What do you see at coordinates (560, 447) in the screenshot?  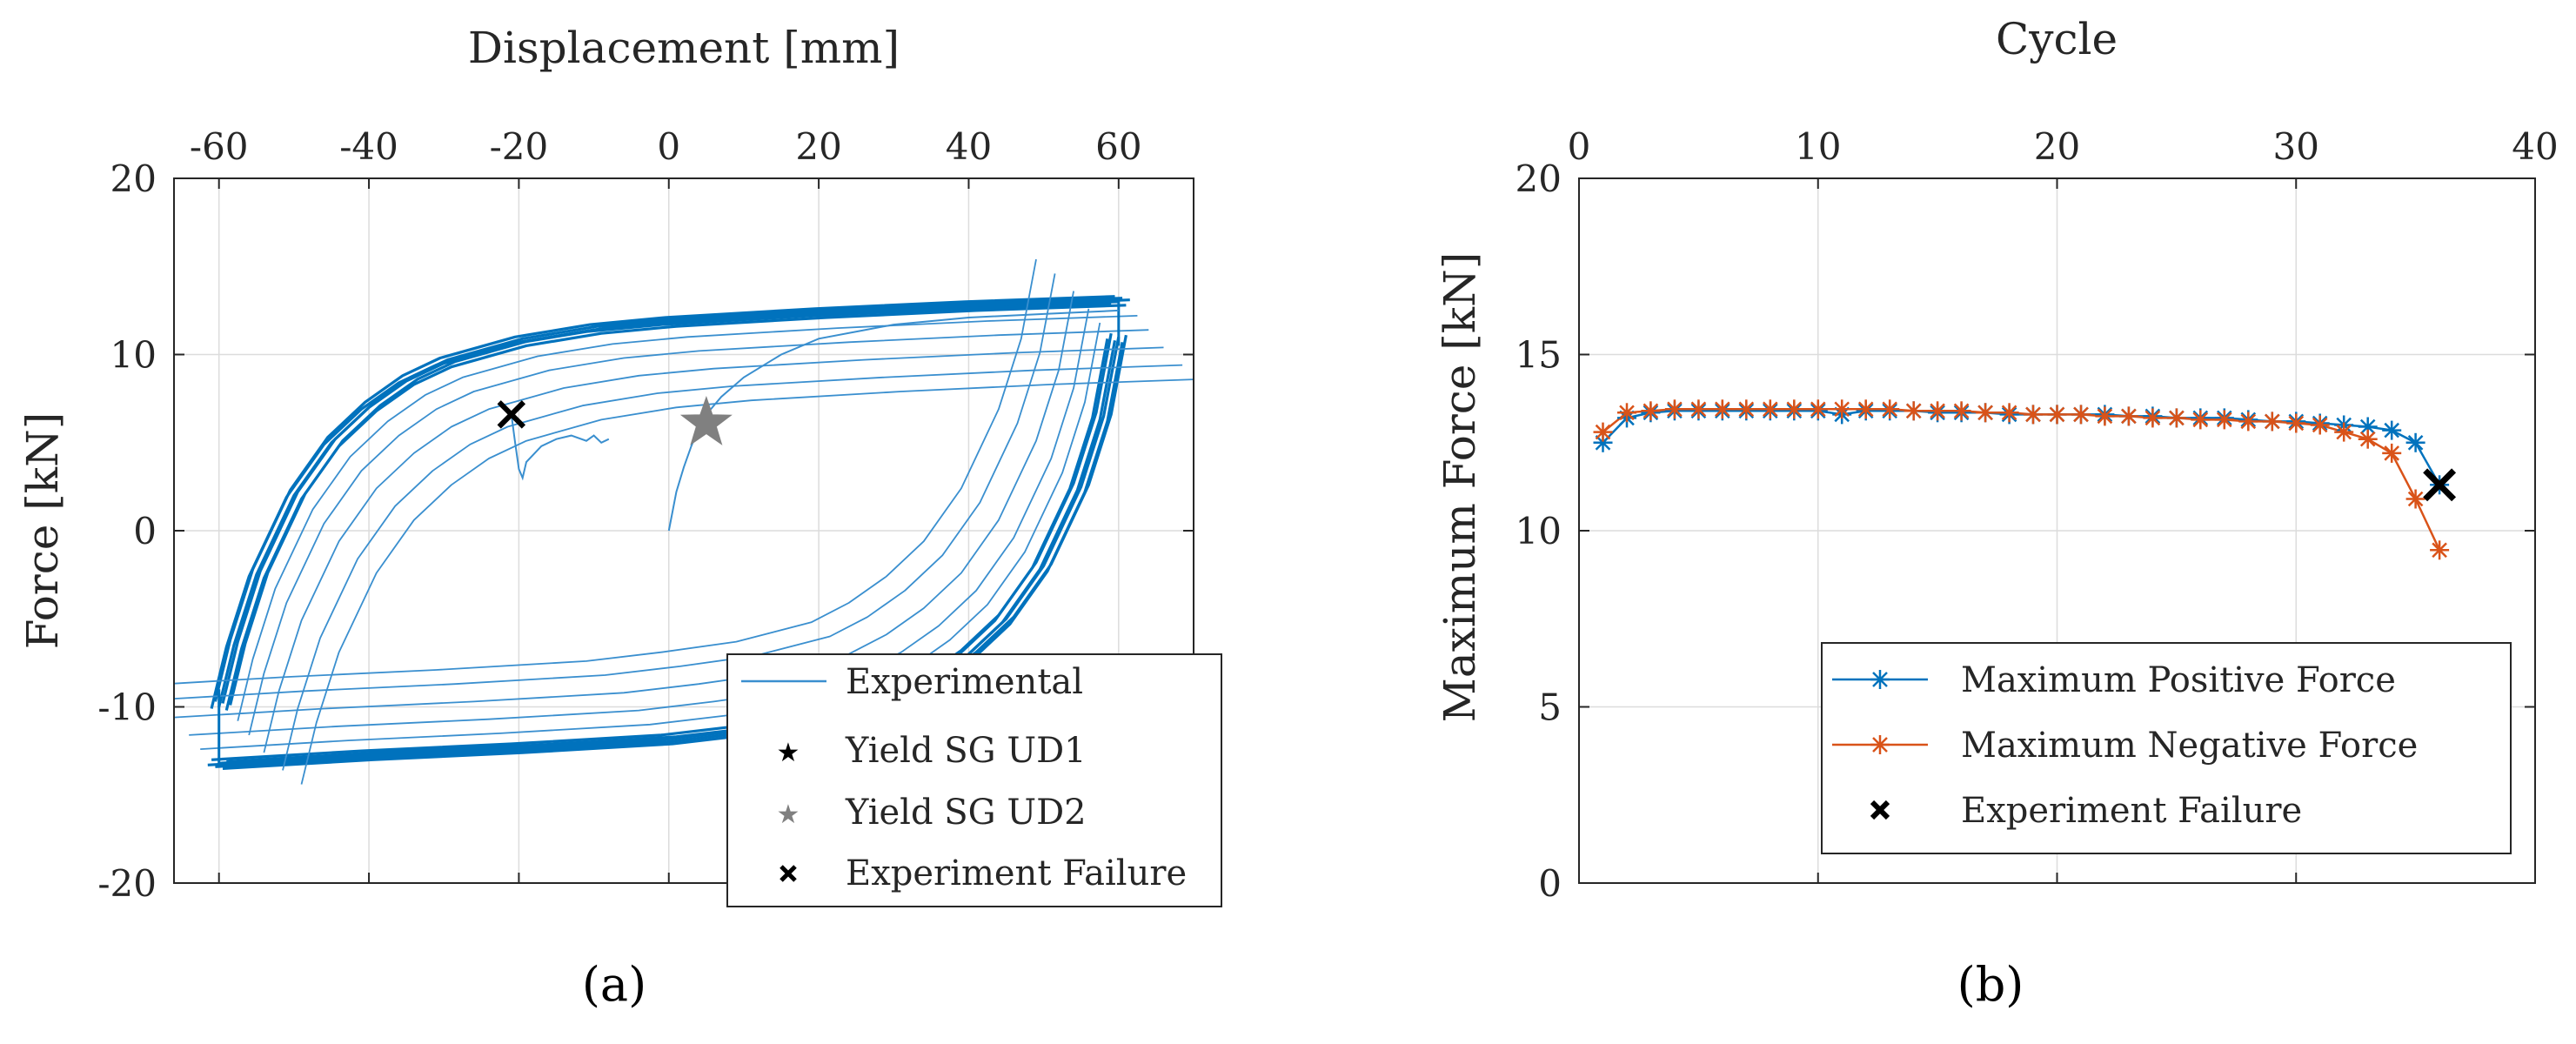 I see `experimental-failure-fragment-curve` at bounding box center [560, 447].